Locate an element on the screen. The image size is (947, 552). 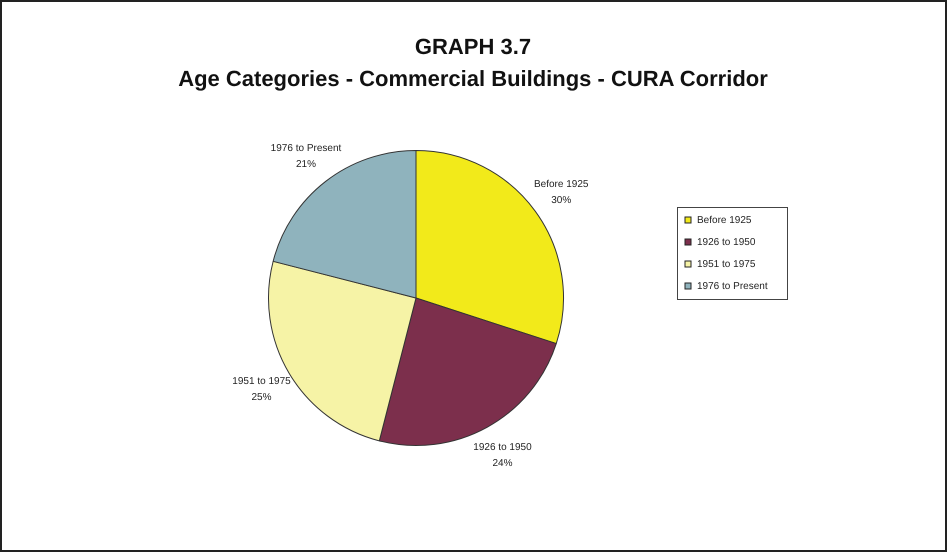
slice-label: 1926 to 1950 is located at coordinates (502, 448).